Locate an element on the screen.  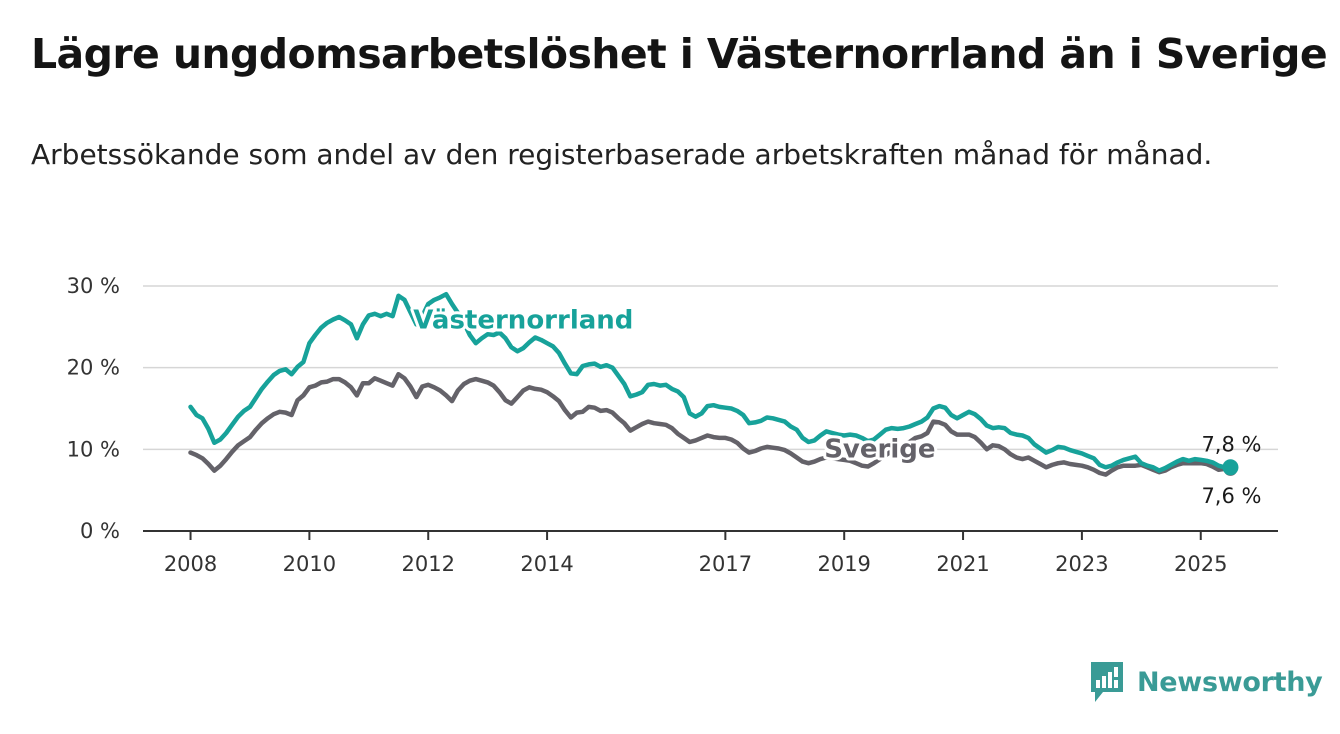
end-marker-vasternorrland is located at coordinates (1230, 467).